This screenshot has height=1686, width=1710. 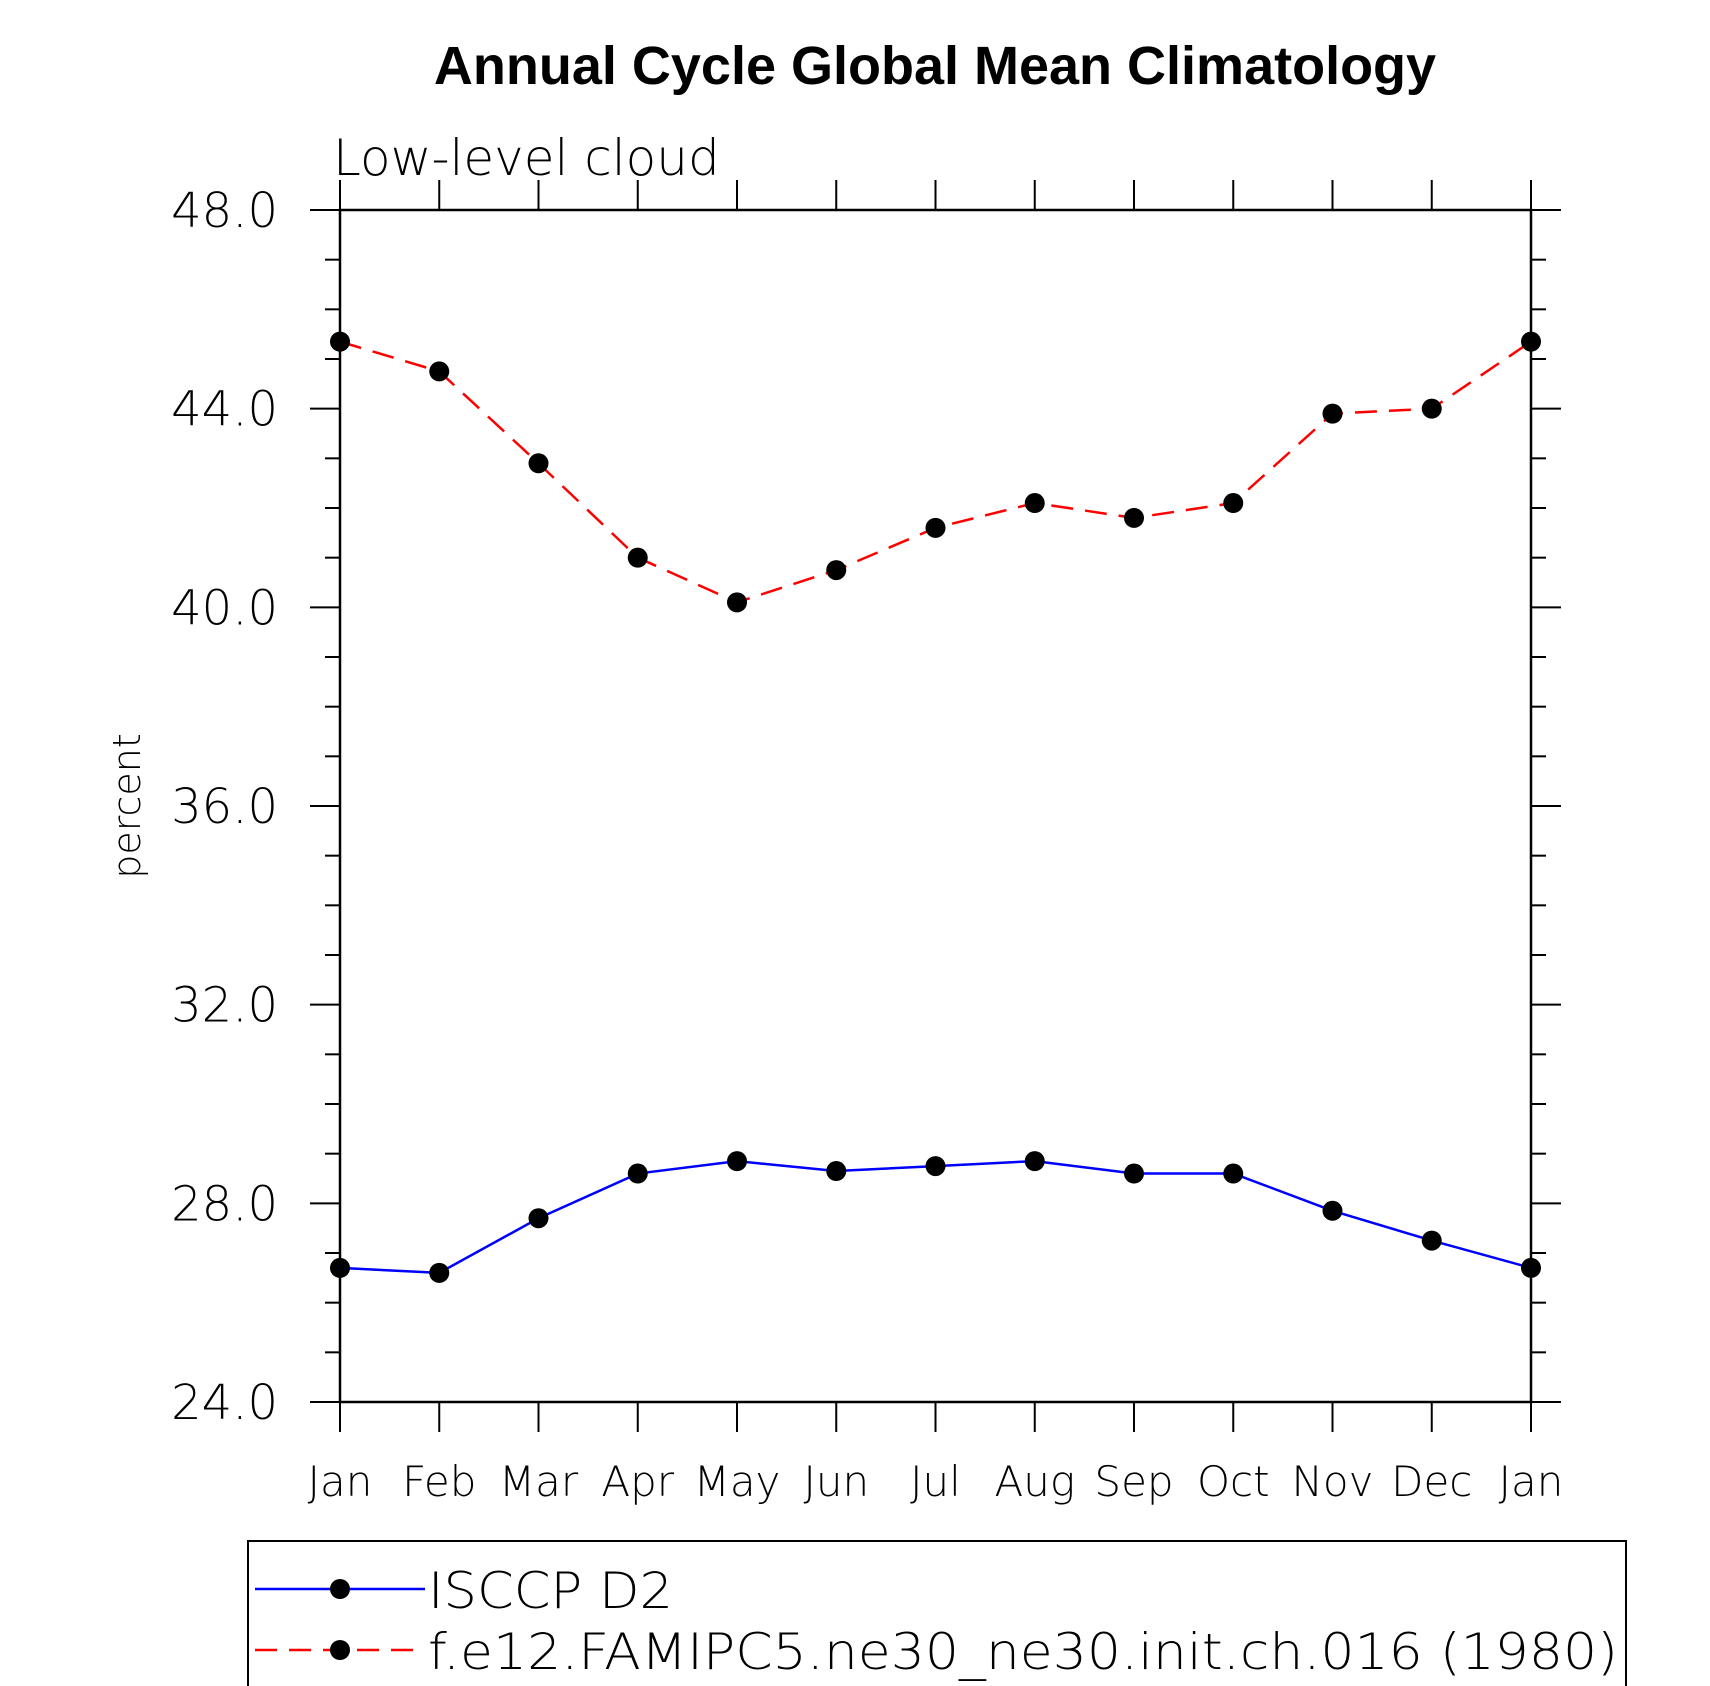 What do you see at coordinates (935, 66) in the screenshot?
I see `chart-title: Annual Cycle Global Mean Climatology` at bounding box center [935, 66].